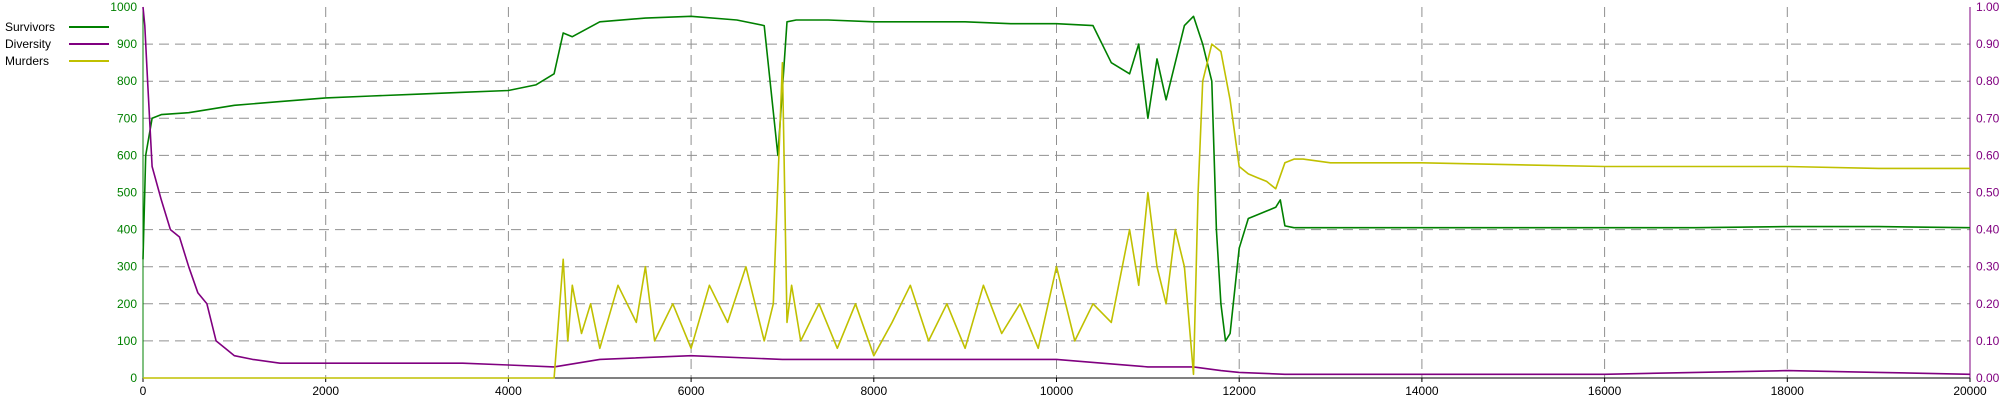  Describe the element at coordinates (1988, 341) in the screenshot. I see `y-right-tick-label: 0.10` at that location.